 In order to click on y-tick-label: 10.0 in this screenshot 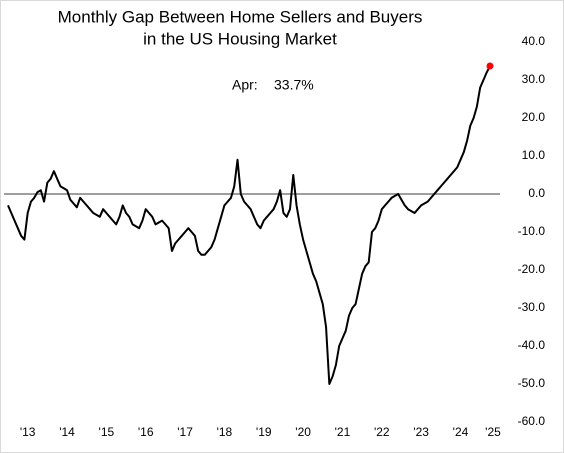, I will do `click(534, 155)`.